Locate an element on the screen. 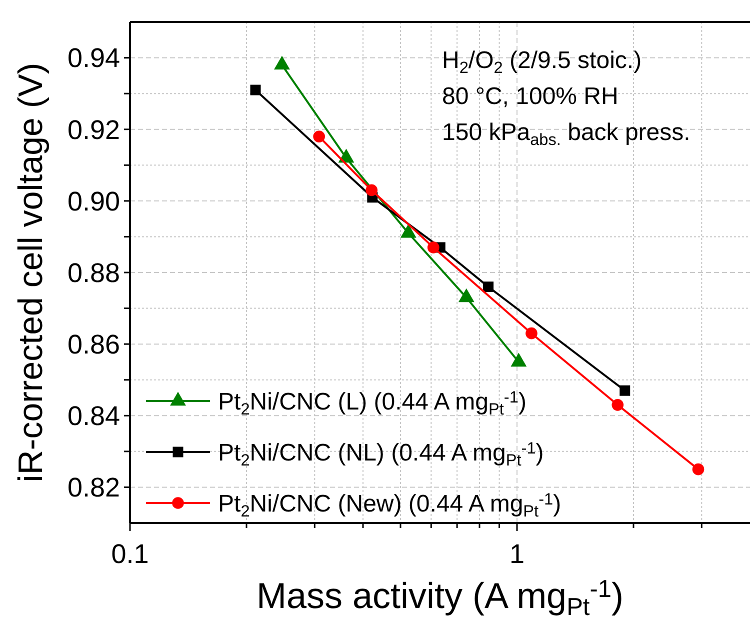 This screenshot has height=622, width=751. y-tick-label: 0.92 is located at coordinates (93, 129).